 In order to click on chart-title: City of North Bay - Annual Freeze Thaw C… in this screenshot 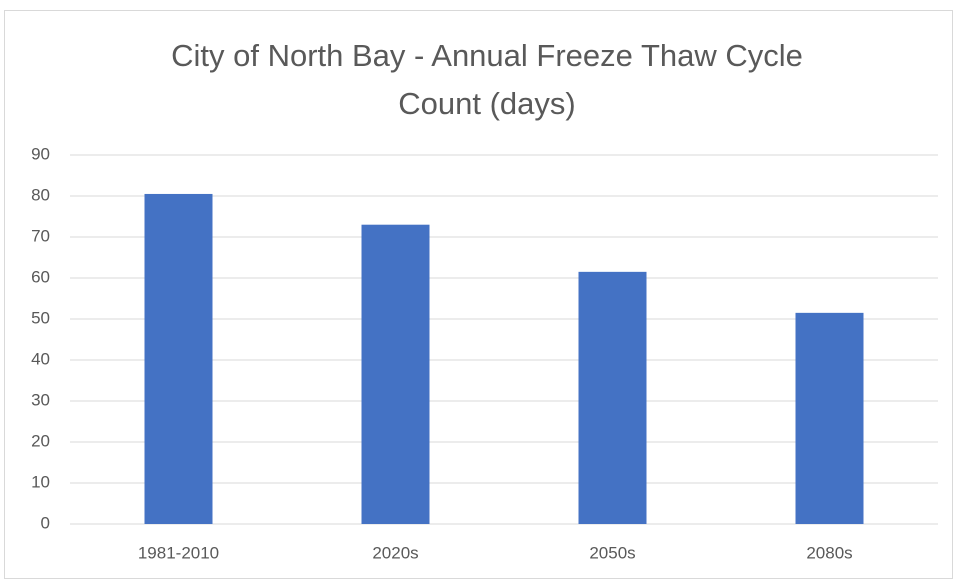, I will do `click(487, 79)`.